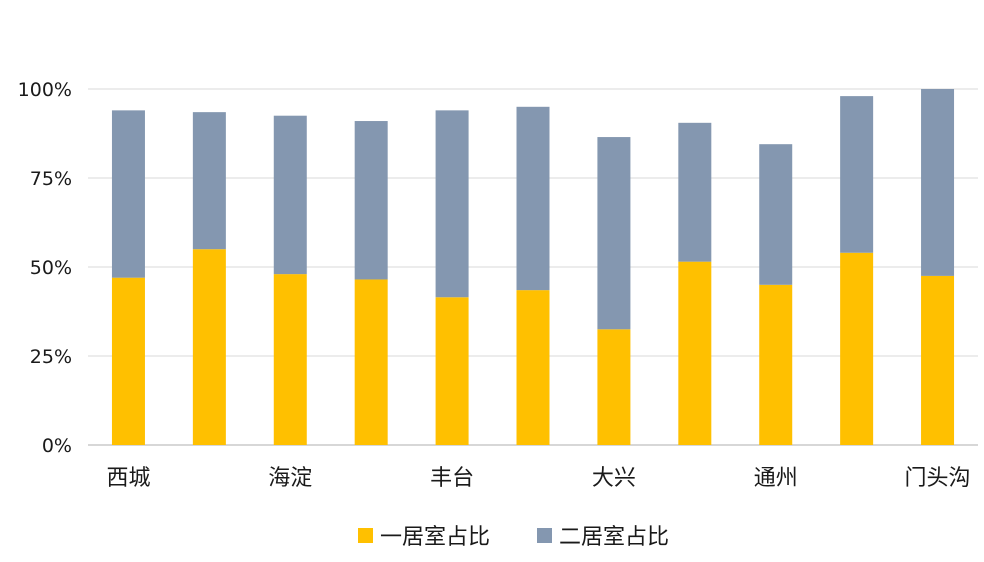 This screenshot has height=562, width=984. I want to click on legend: 一居室占比 二居室占比, so click(513, 537).